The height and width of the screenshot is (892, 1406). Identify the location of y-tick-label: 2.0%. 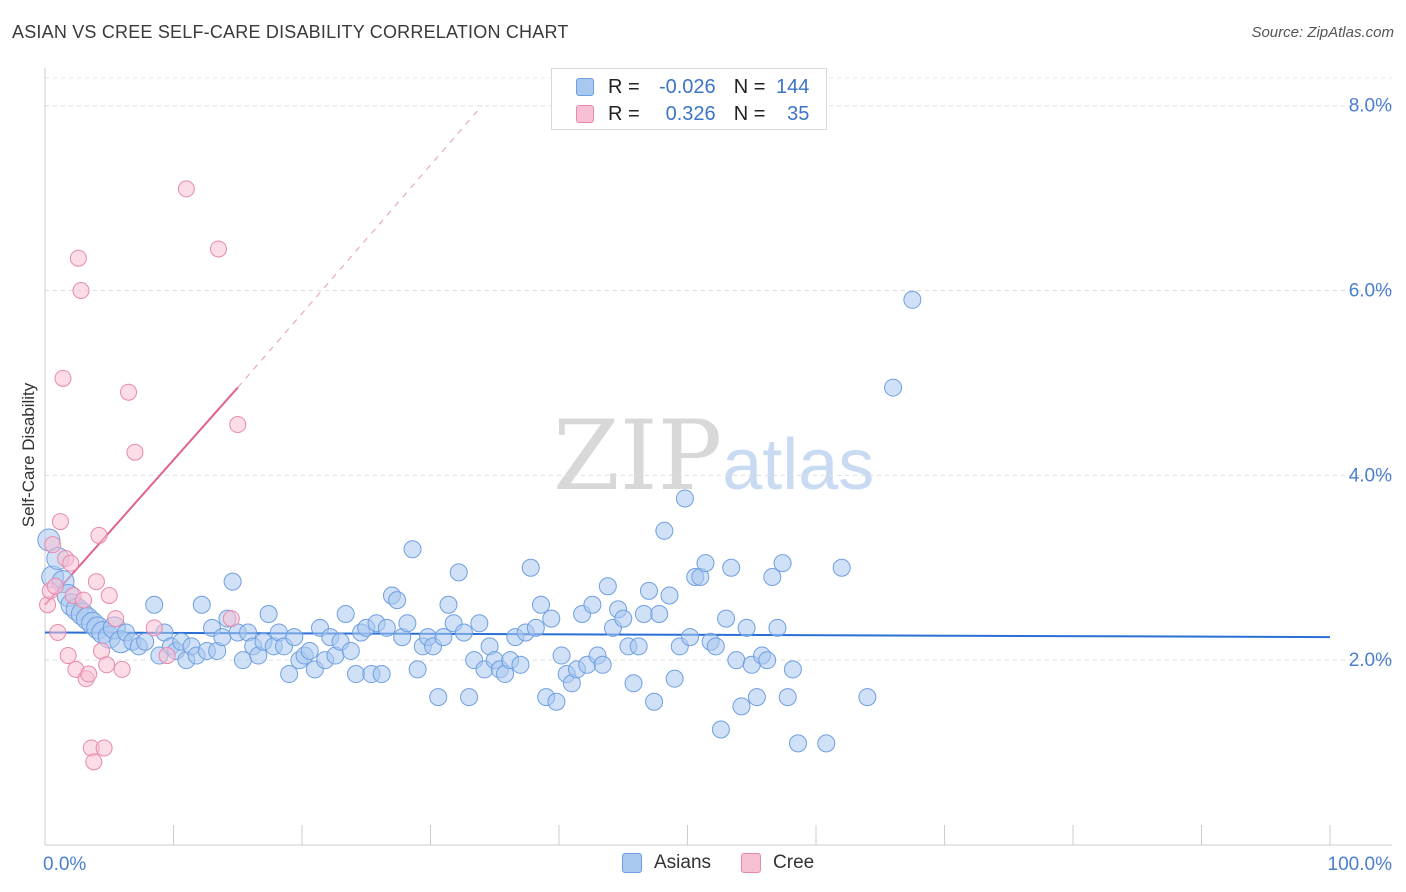
(1370, 660).